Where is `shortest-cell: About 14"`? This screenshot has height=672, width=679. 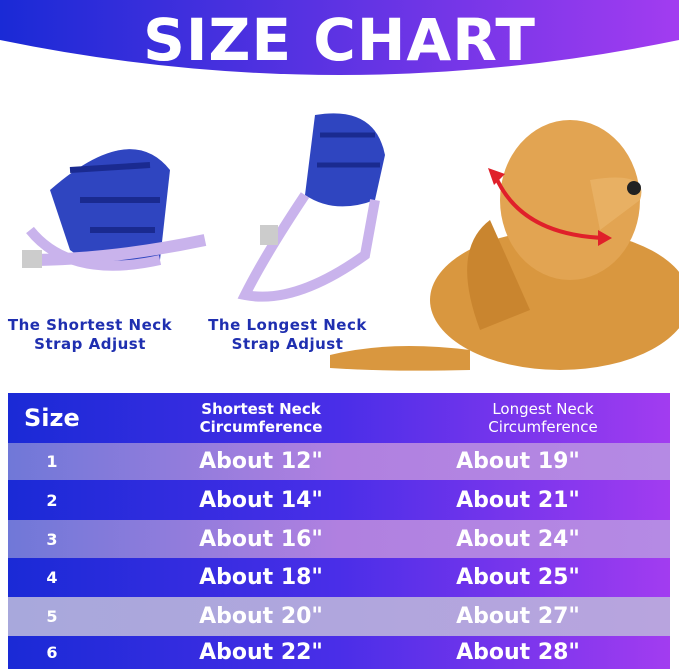
shortest-cell: About 14" is located at coordinates (261, 500).